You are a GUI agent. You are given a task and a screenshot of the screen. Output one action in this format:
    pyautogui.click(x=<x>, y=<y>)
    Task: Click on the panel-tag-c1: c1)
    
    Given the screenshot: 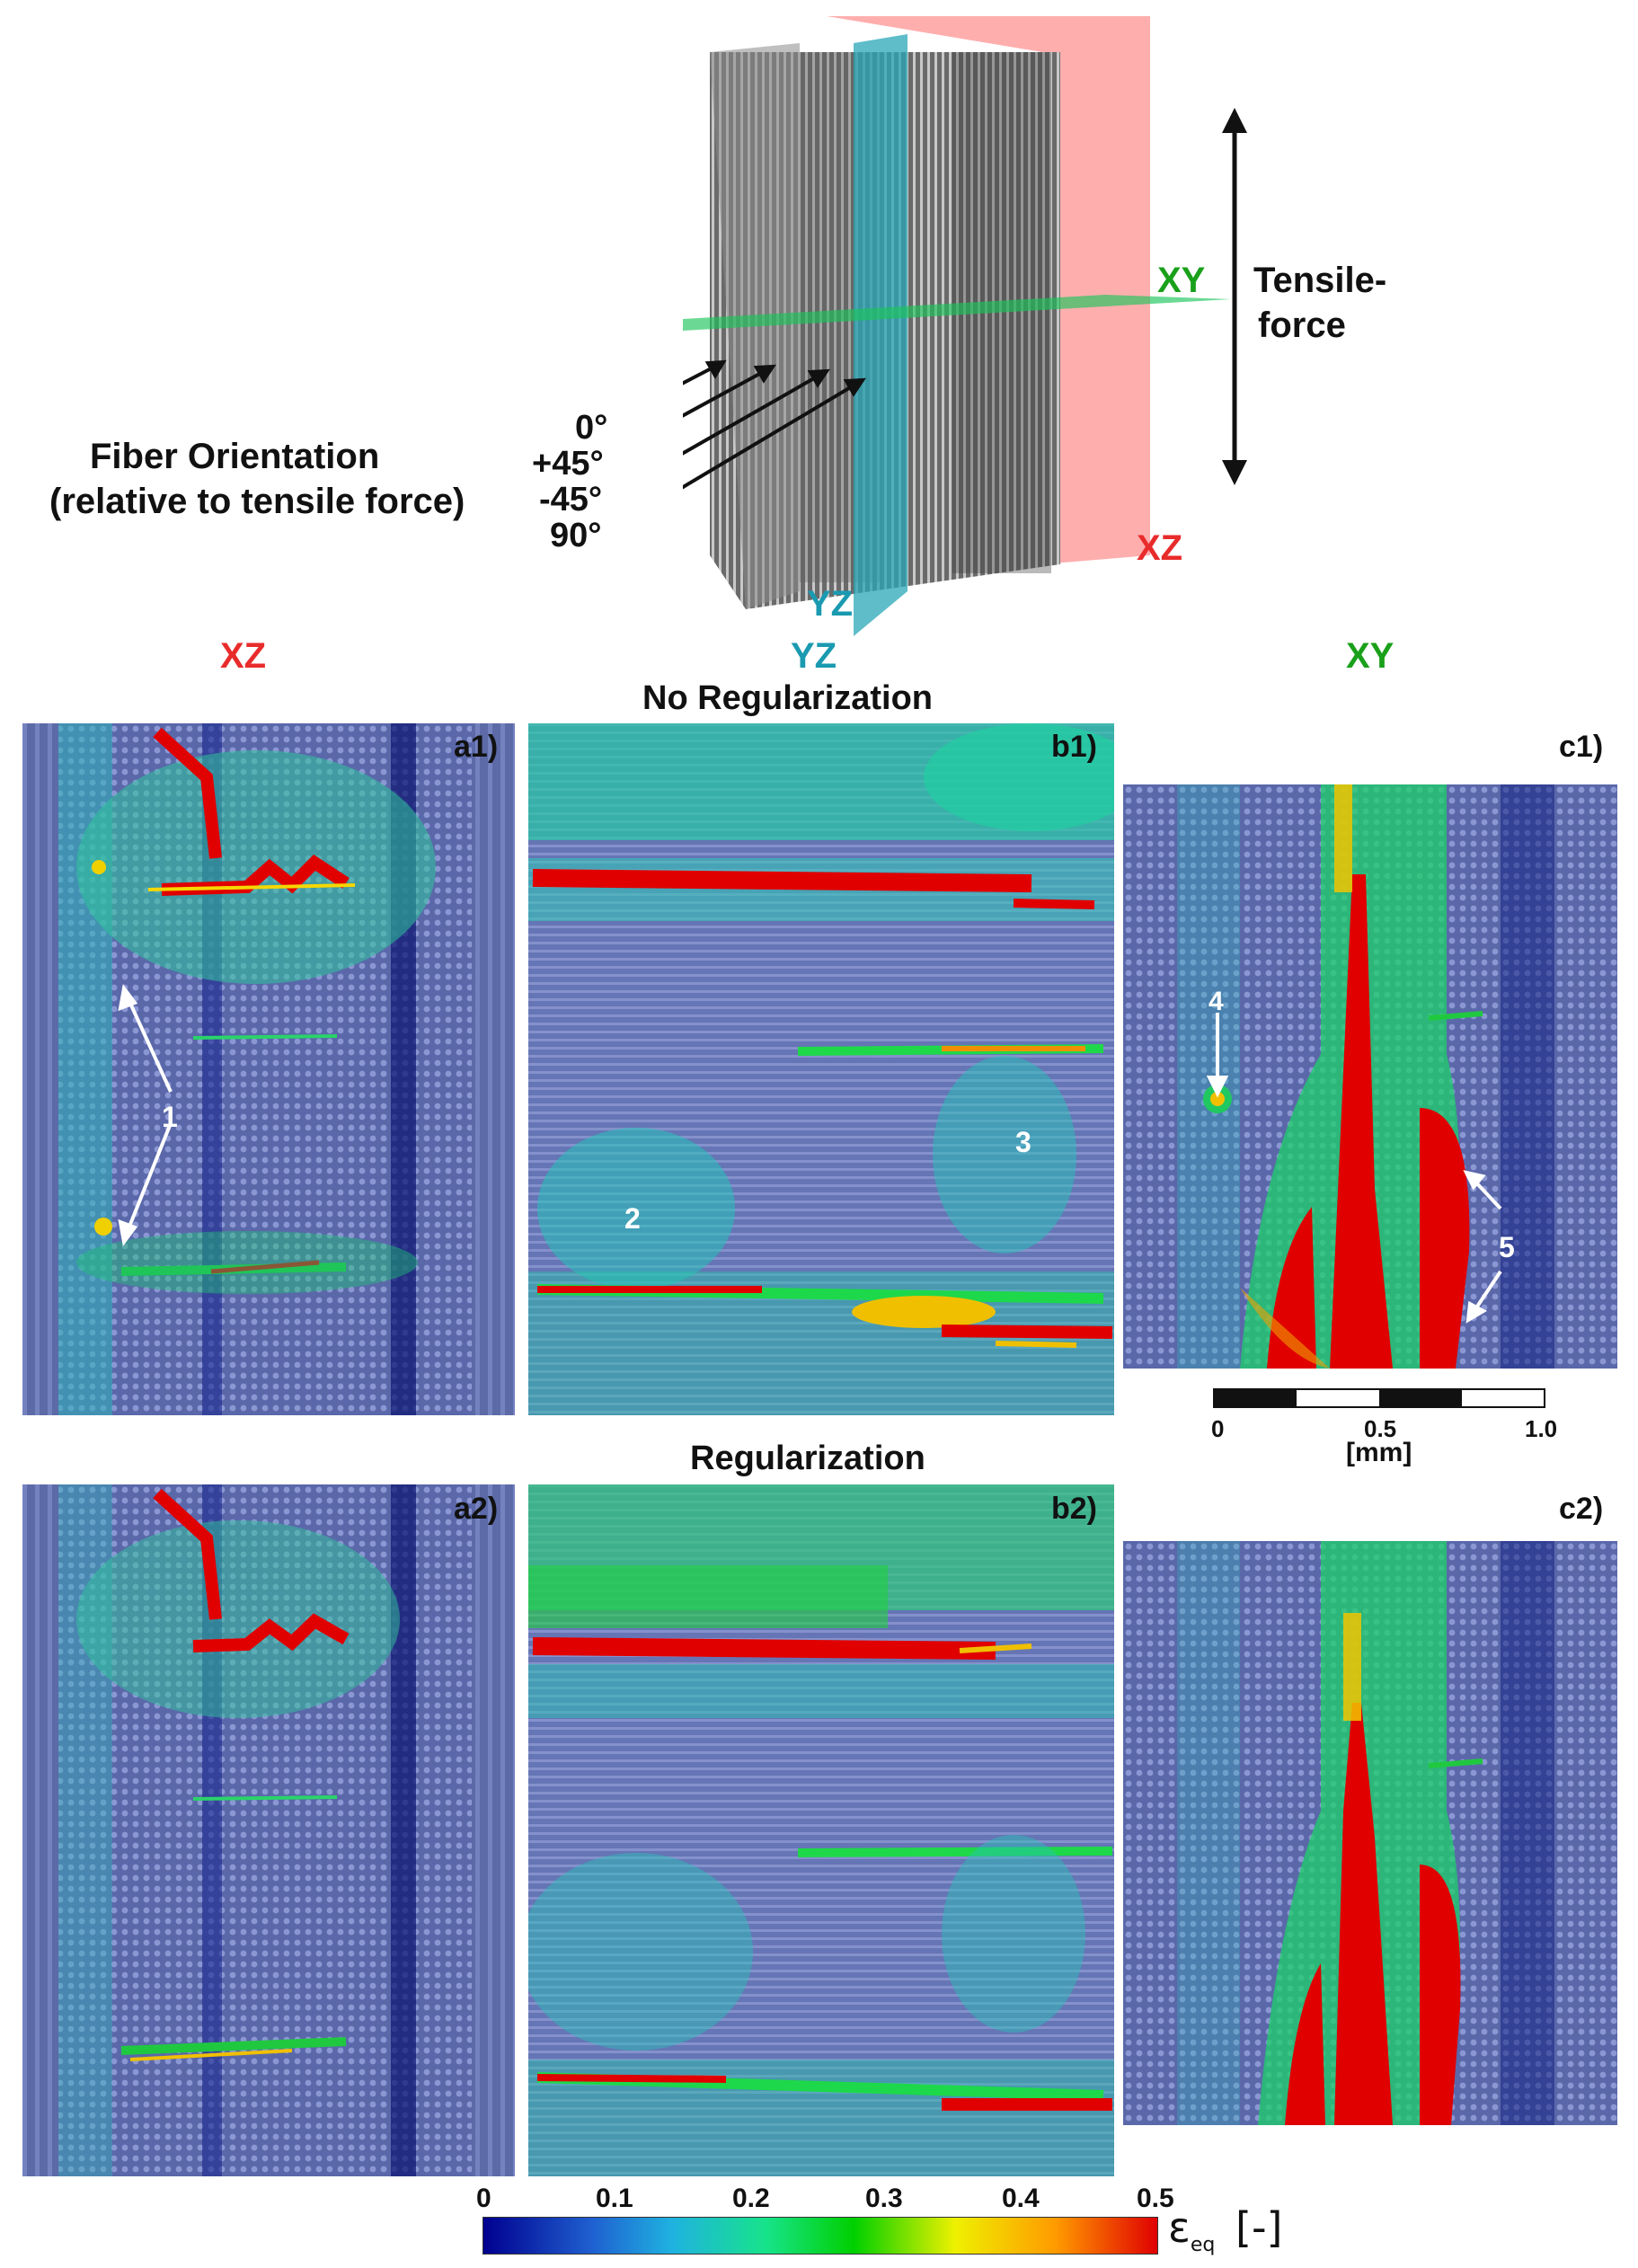 What is the action you would take?
    pyautogui.click(x=1581, y=747)
    